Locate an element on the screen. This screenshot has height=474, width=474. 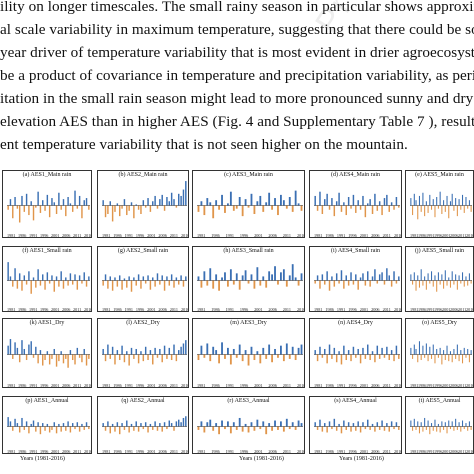
year-tick-label: 1981 is located at coordinates (106, 451).